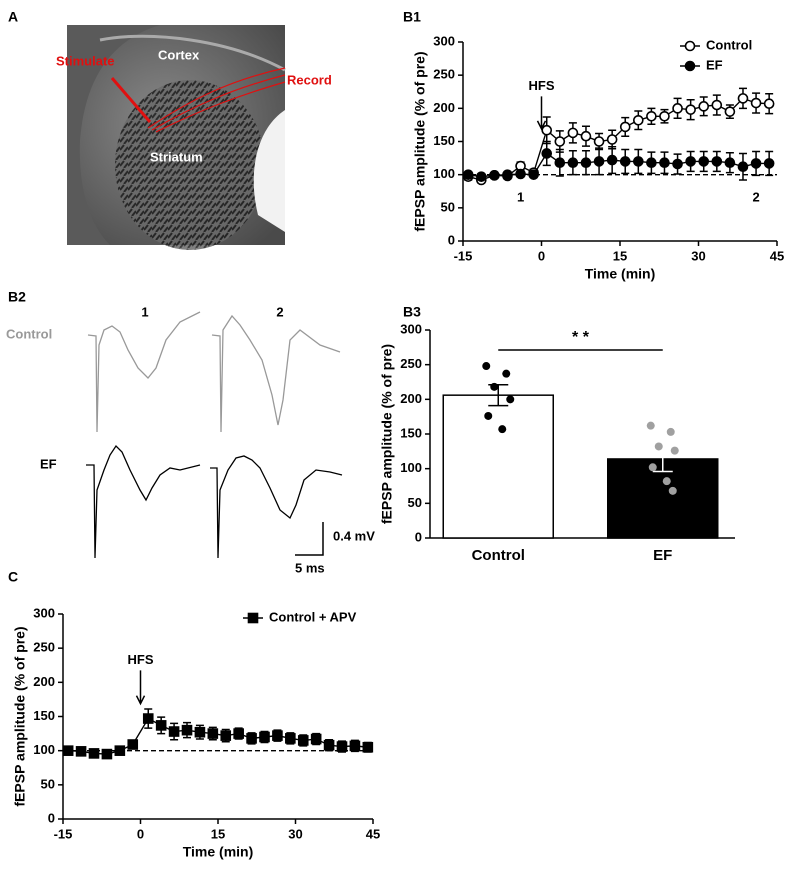  I want to click on annotation: 2, so click(755, 196).